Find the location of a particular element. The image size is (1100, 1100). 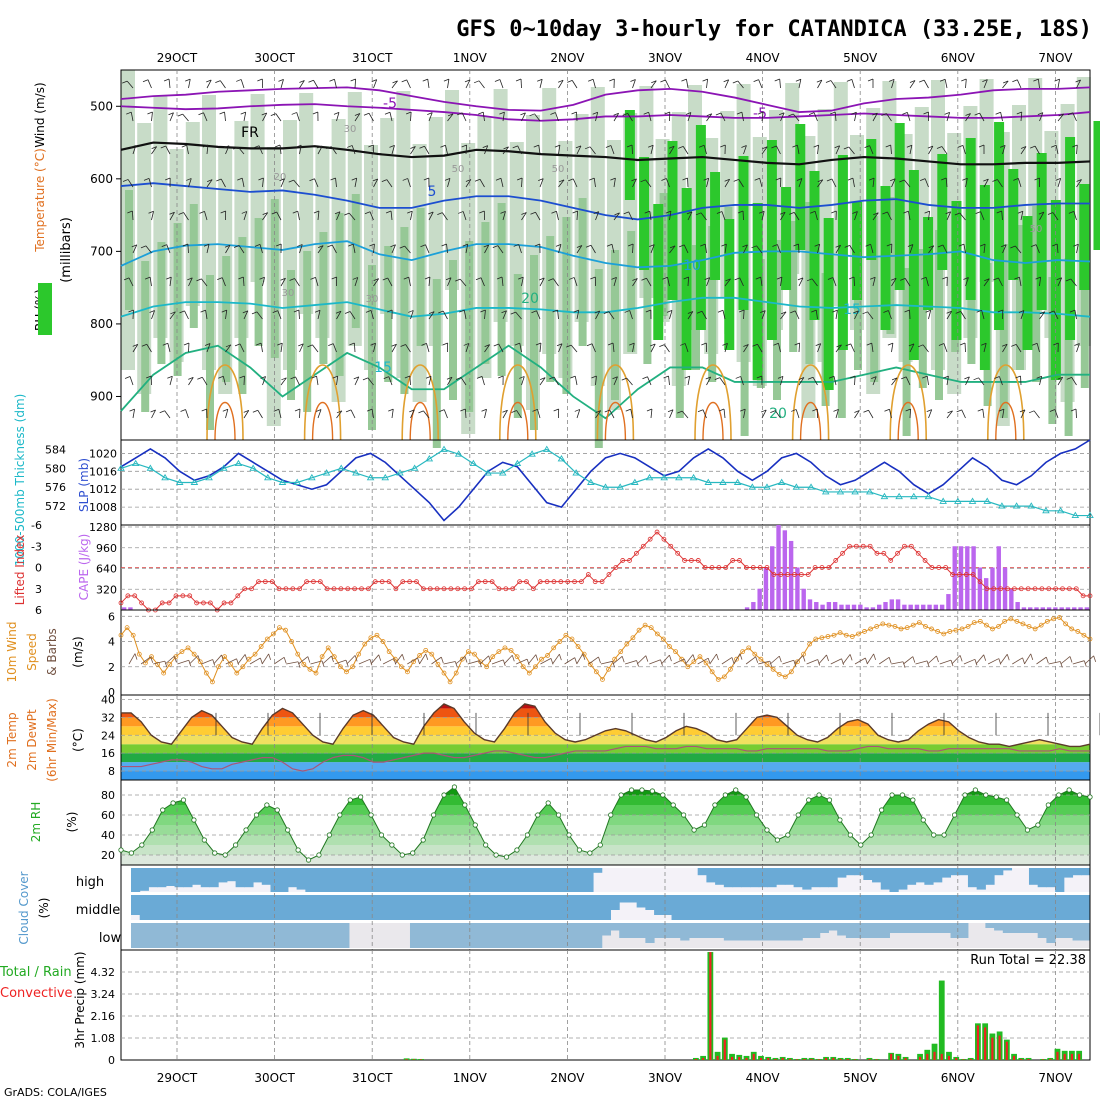

contour-label: 50 is located at coordinates (1036, 229).